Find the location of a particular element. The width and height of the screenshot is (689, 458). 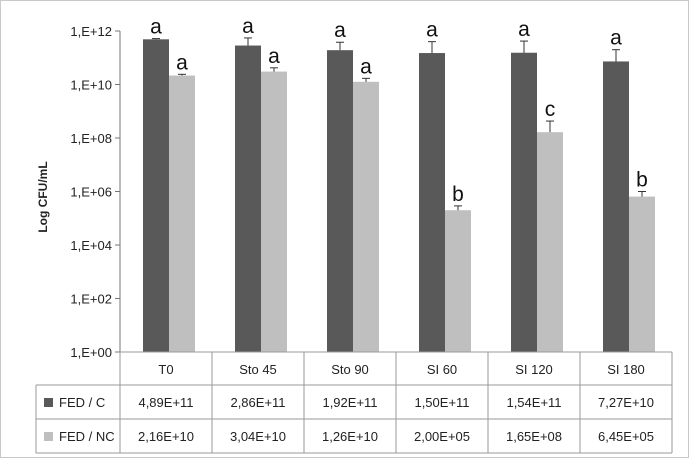

data-label: 2,16E+10 is located at coordinates (166, 436).